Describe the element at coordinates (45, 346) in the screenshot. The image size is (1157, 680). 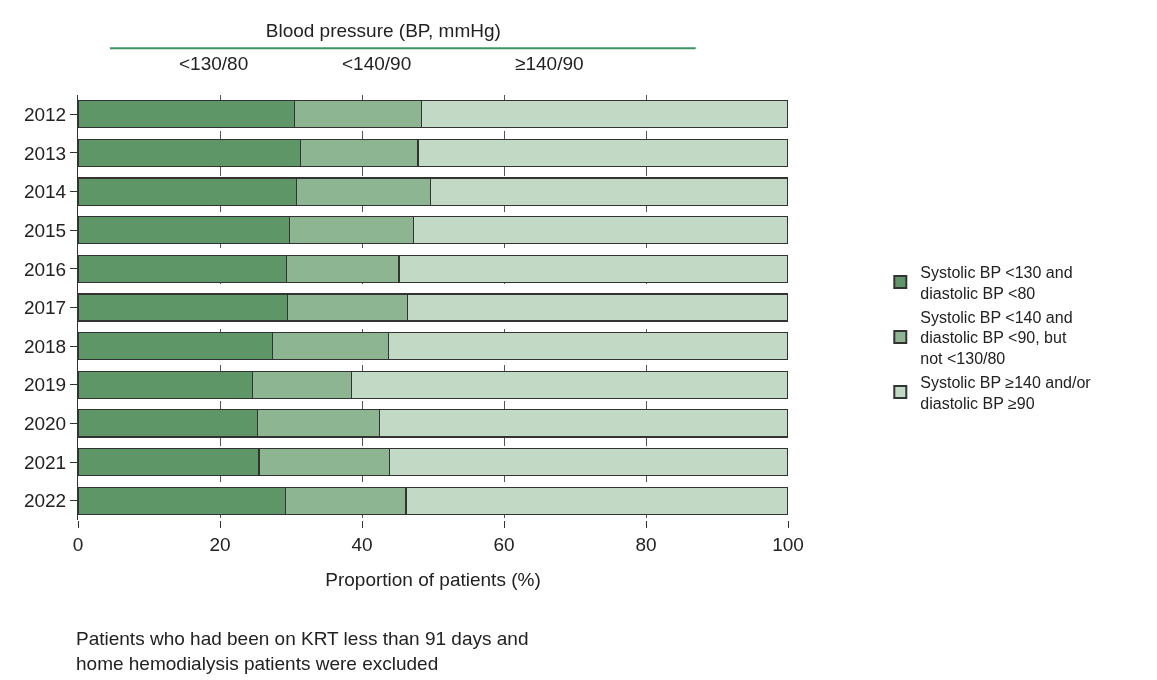
I see `y-tick-label: 2018` at that location.